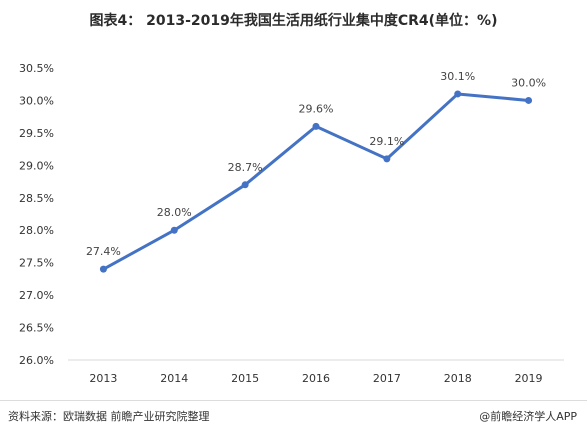  What do you see at coordinates (36, 100) in the screenshot?
I see `y-tick-label: 30.0%` at bounding box center [36, 100].